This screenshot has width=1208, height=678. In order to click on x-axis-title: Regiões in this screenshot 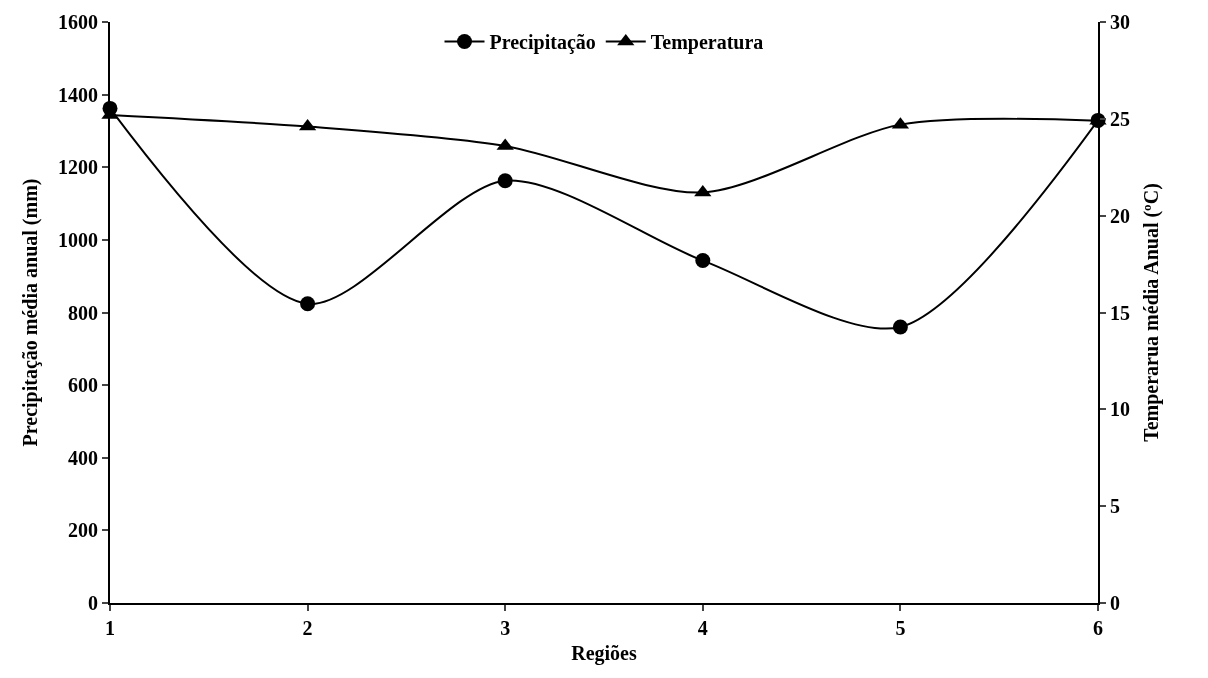, I will do `click(604, 653)`.